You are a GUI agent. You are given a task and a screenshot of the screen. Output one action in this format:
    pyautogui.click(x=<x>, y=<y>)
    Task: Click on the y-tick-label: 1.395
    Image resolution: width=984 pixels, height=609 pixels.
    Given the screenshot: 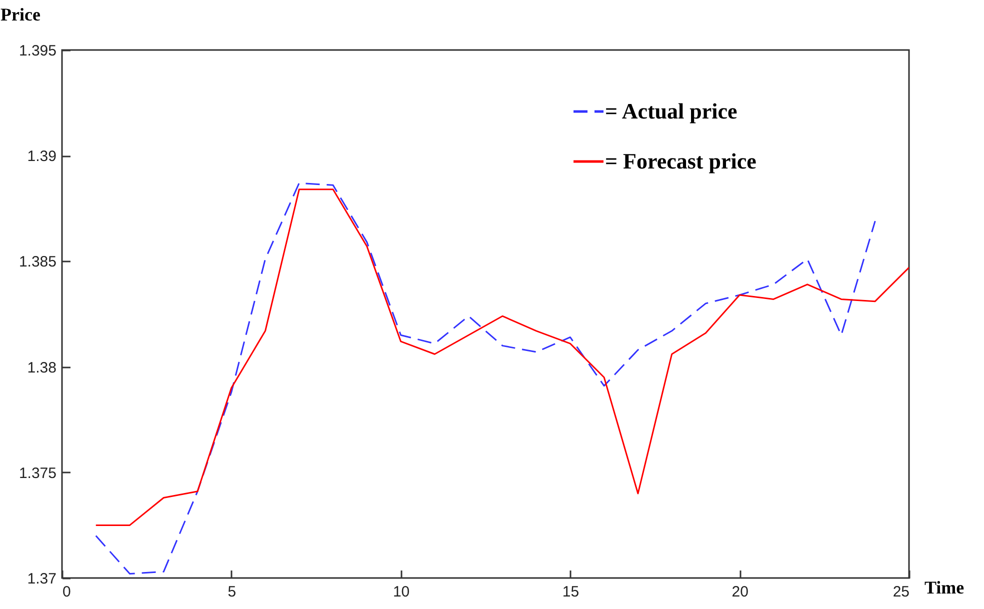 What is the action you would take?
    pyautogui.click(x=37, y=51)
    